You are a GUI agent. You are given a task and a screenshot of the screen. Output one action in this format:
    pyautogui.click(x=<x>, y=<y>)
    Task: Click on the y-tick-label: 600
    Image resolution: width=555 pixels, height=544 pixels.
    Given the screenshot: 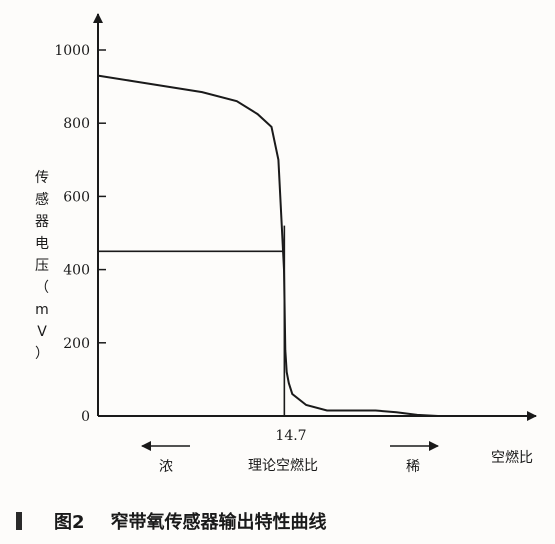 What is the action you would take?
    pyautogui.click(x=76, y=197)
    